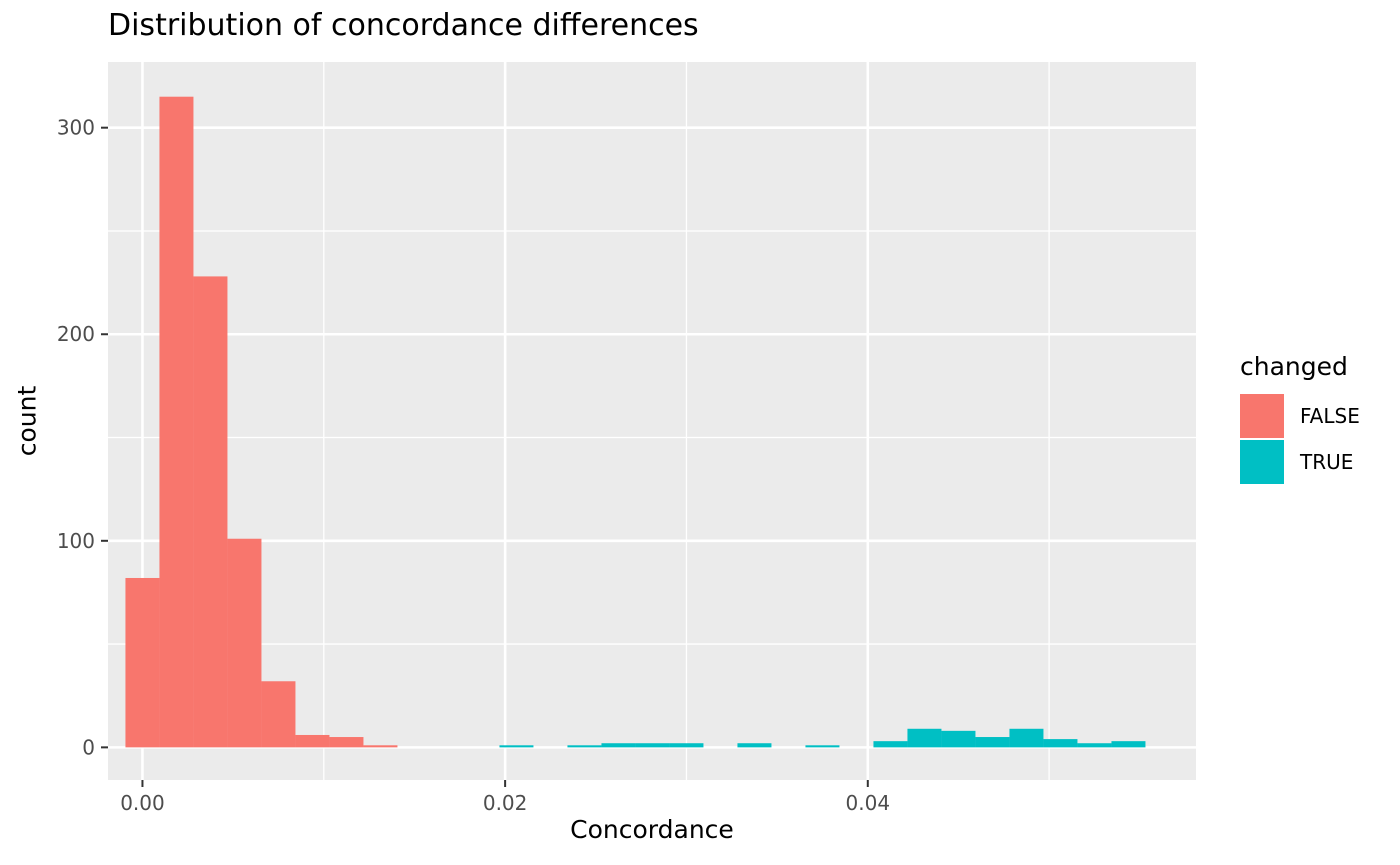 Image resolution: width=1400 pixels, height=865 pixels. I want to click on y-axis-label: count, so click(27, 421).